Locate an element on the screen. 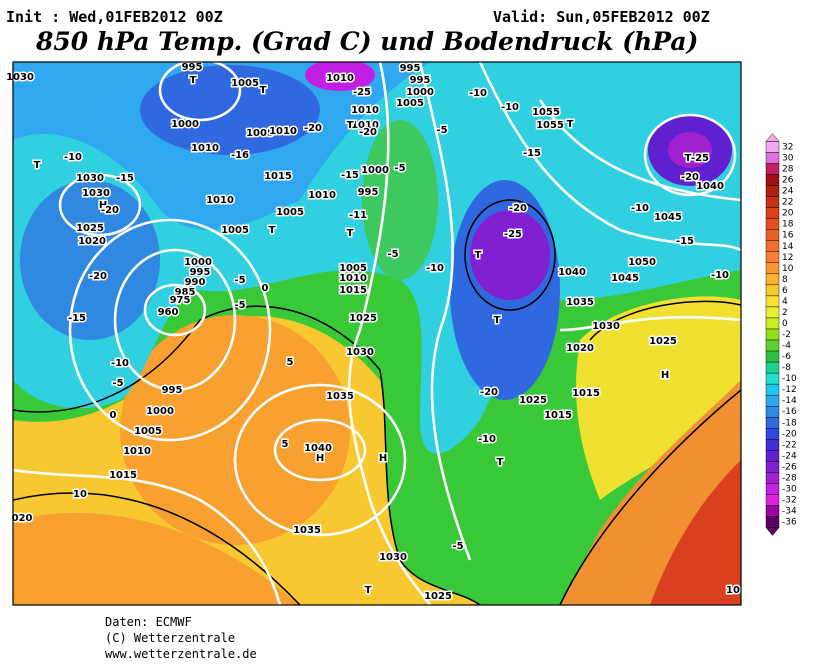 This screenshot has width=815, height=671. map-label: 985 is located at coordinates (185, 292).